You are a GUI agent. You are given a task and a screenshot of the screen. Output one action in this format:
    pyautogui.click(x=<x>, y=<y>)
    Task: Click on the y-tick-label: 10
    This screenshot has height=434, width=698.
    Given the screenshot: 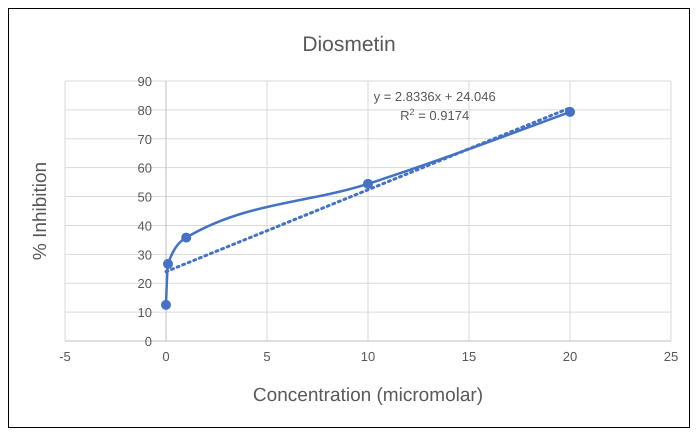 What is the action you would take?
    pyautogui.click(x=145, y=312)
    